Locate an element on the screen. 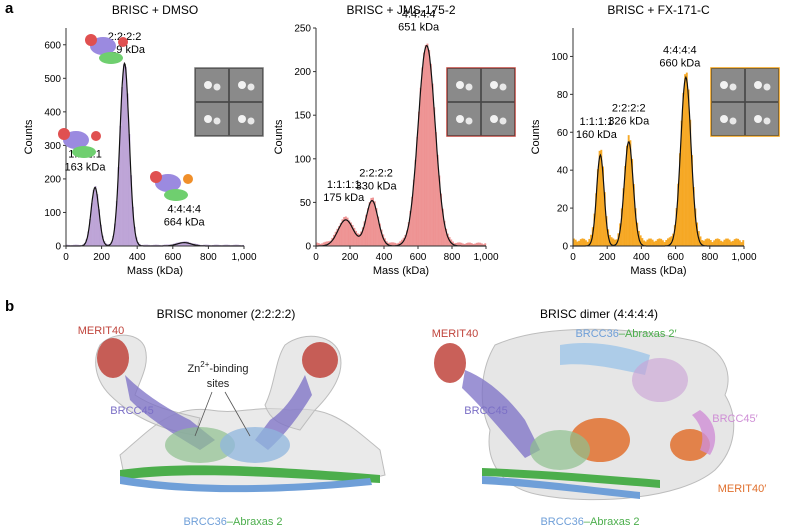 Image resolution: width=800 pixels, height=530 pixels. merit40-domain is located at coordinates (450, 363).